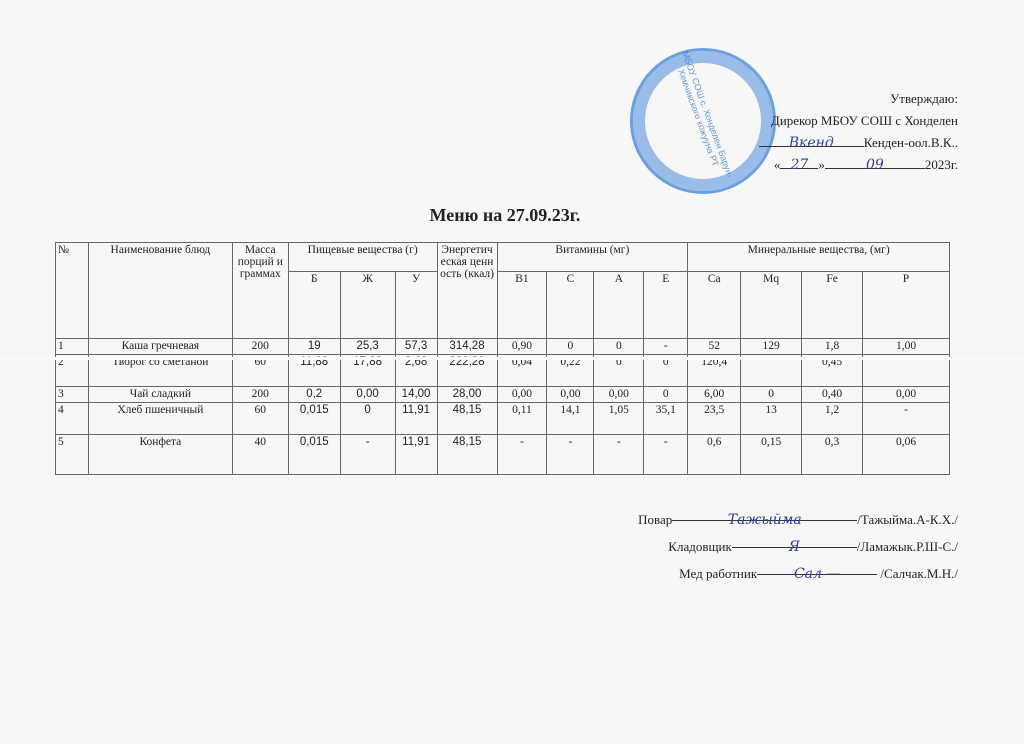 This screenshot has width=1024, height=744. What do you see at coordinates (771, 305) in the screenshot?
I see `subheader: Mq` at bounding box center [771, 305].